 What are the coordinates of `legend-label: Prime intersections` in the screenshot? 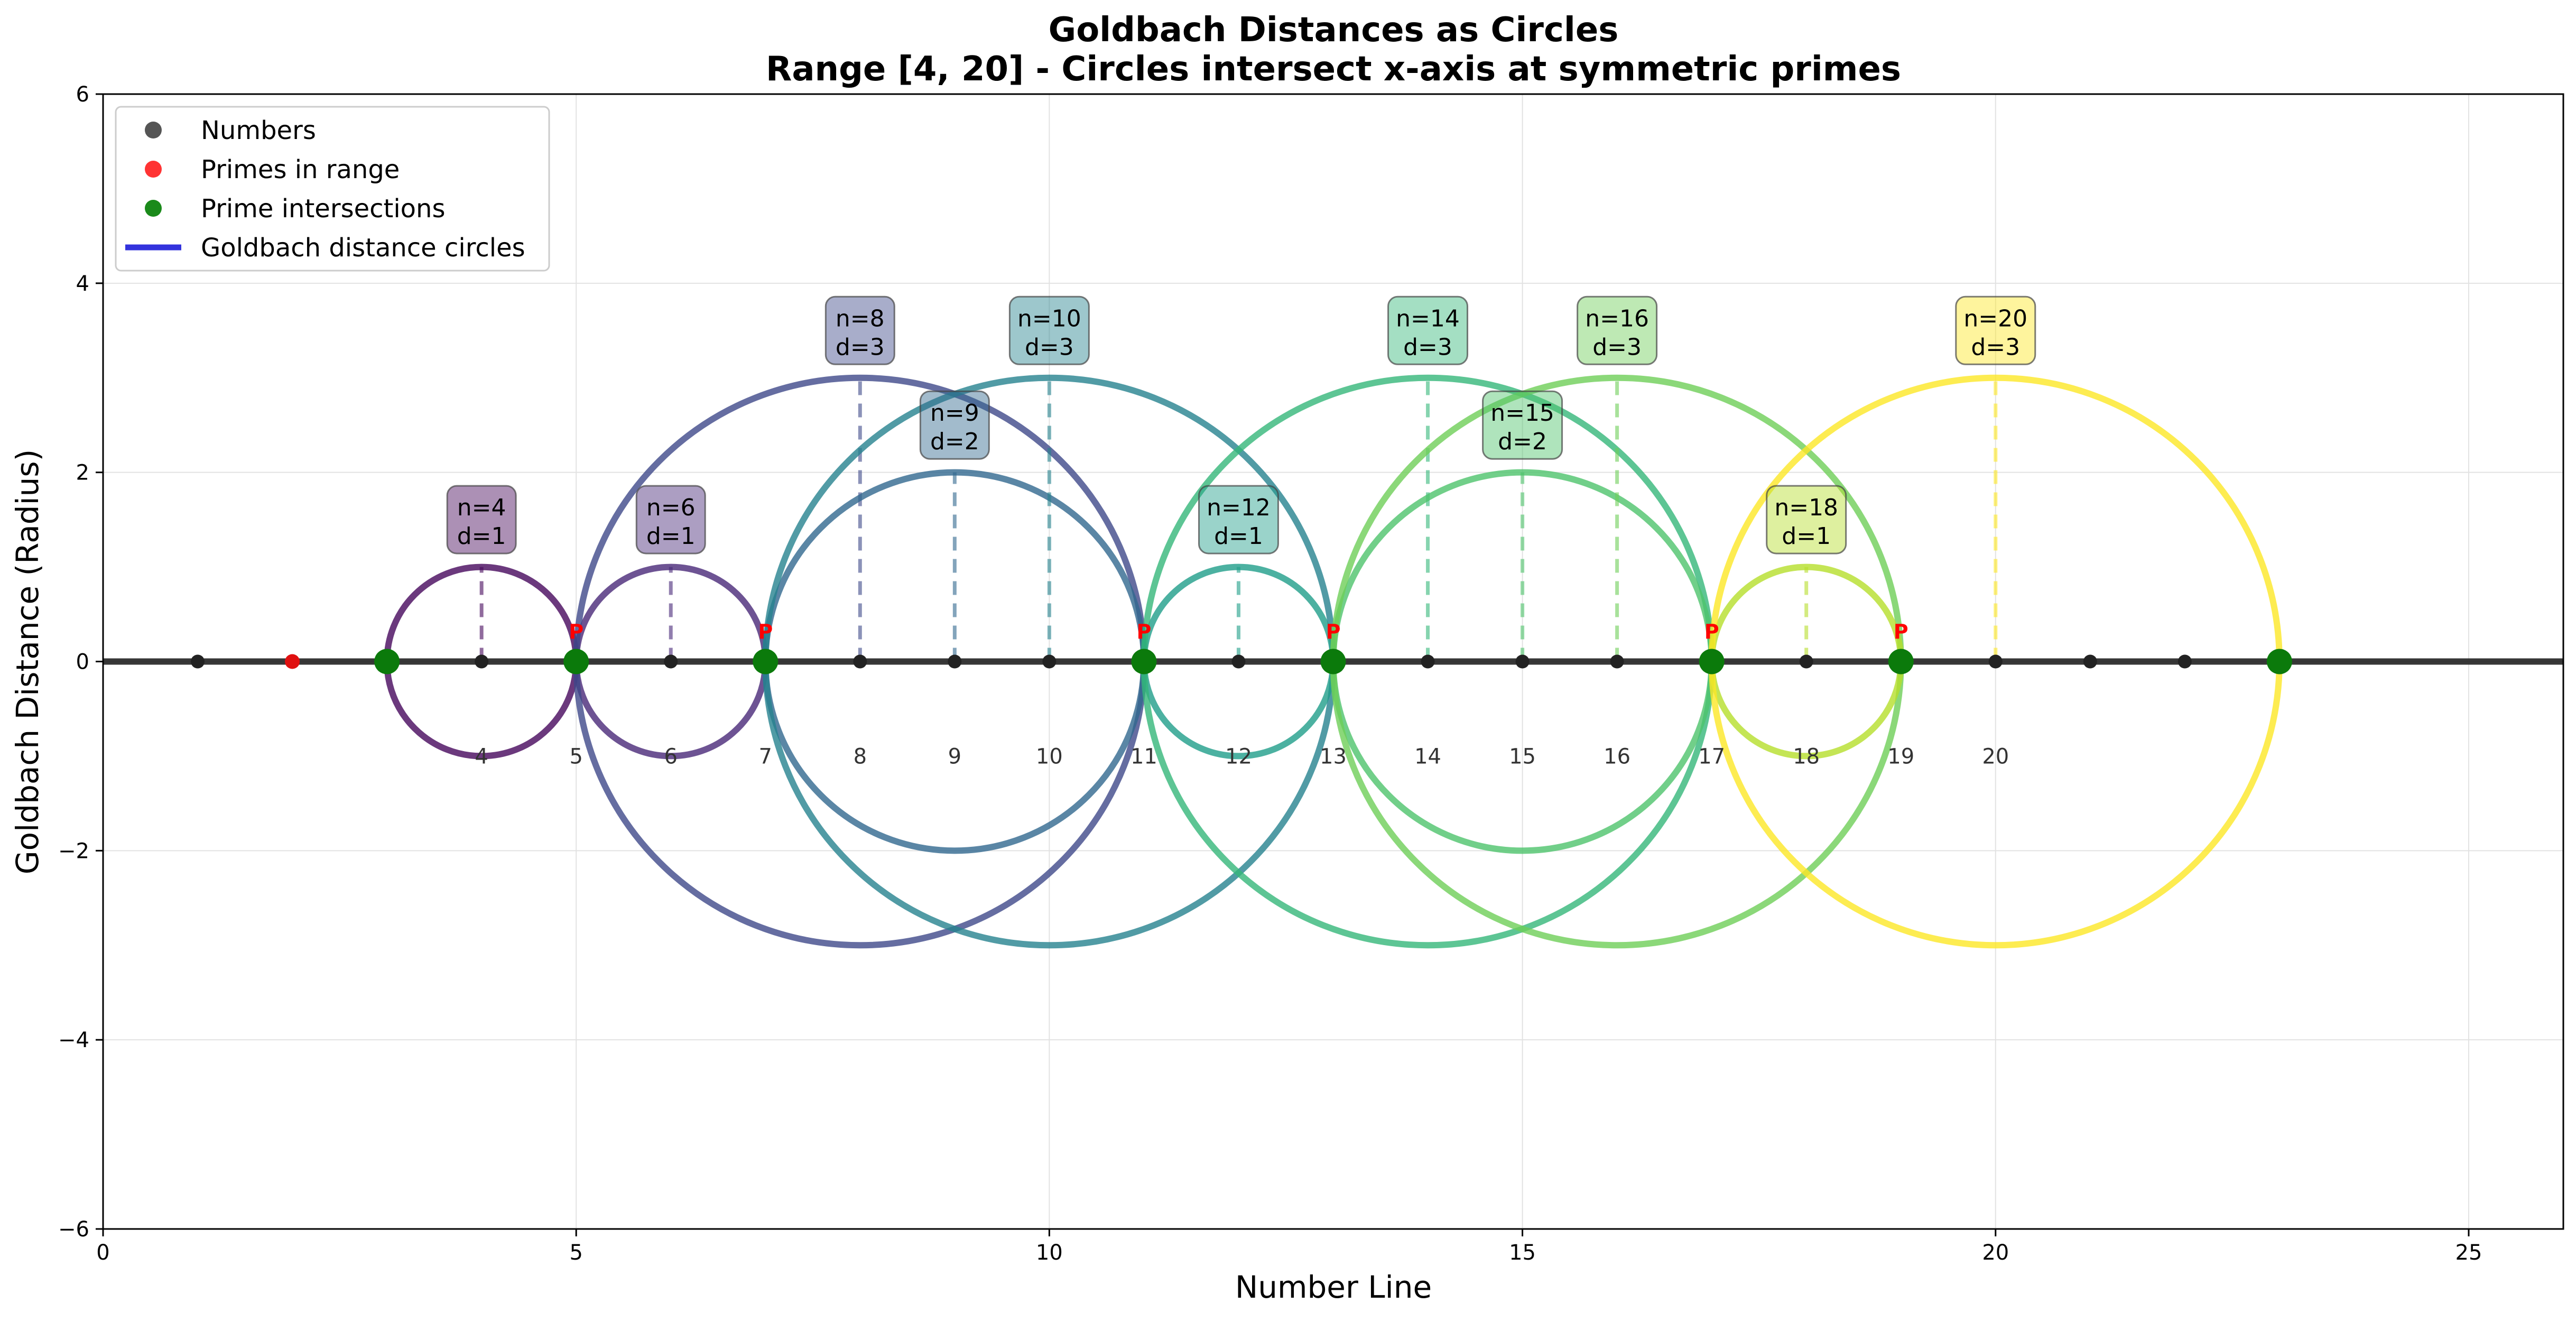 It's located at (323, 209).